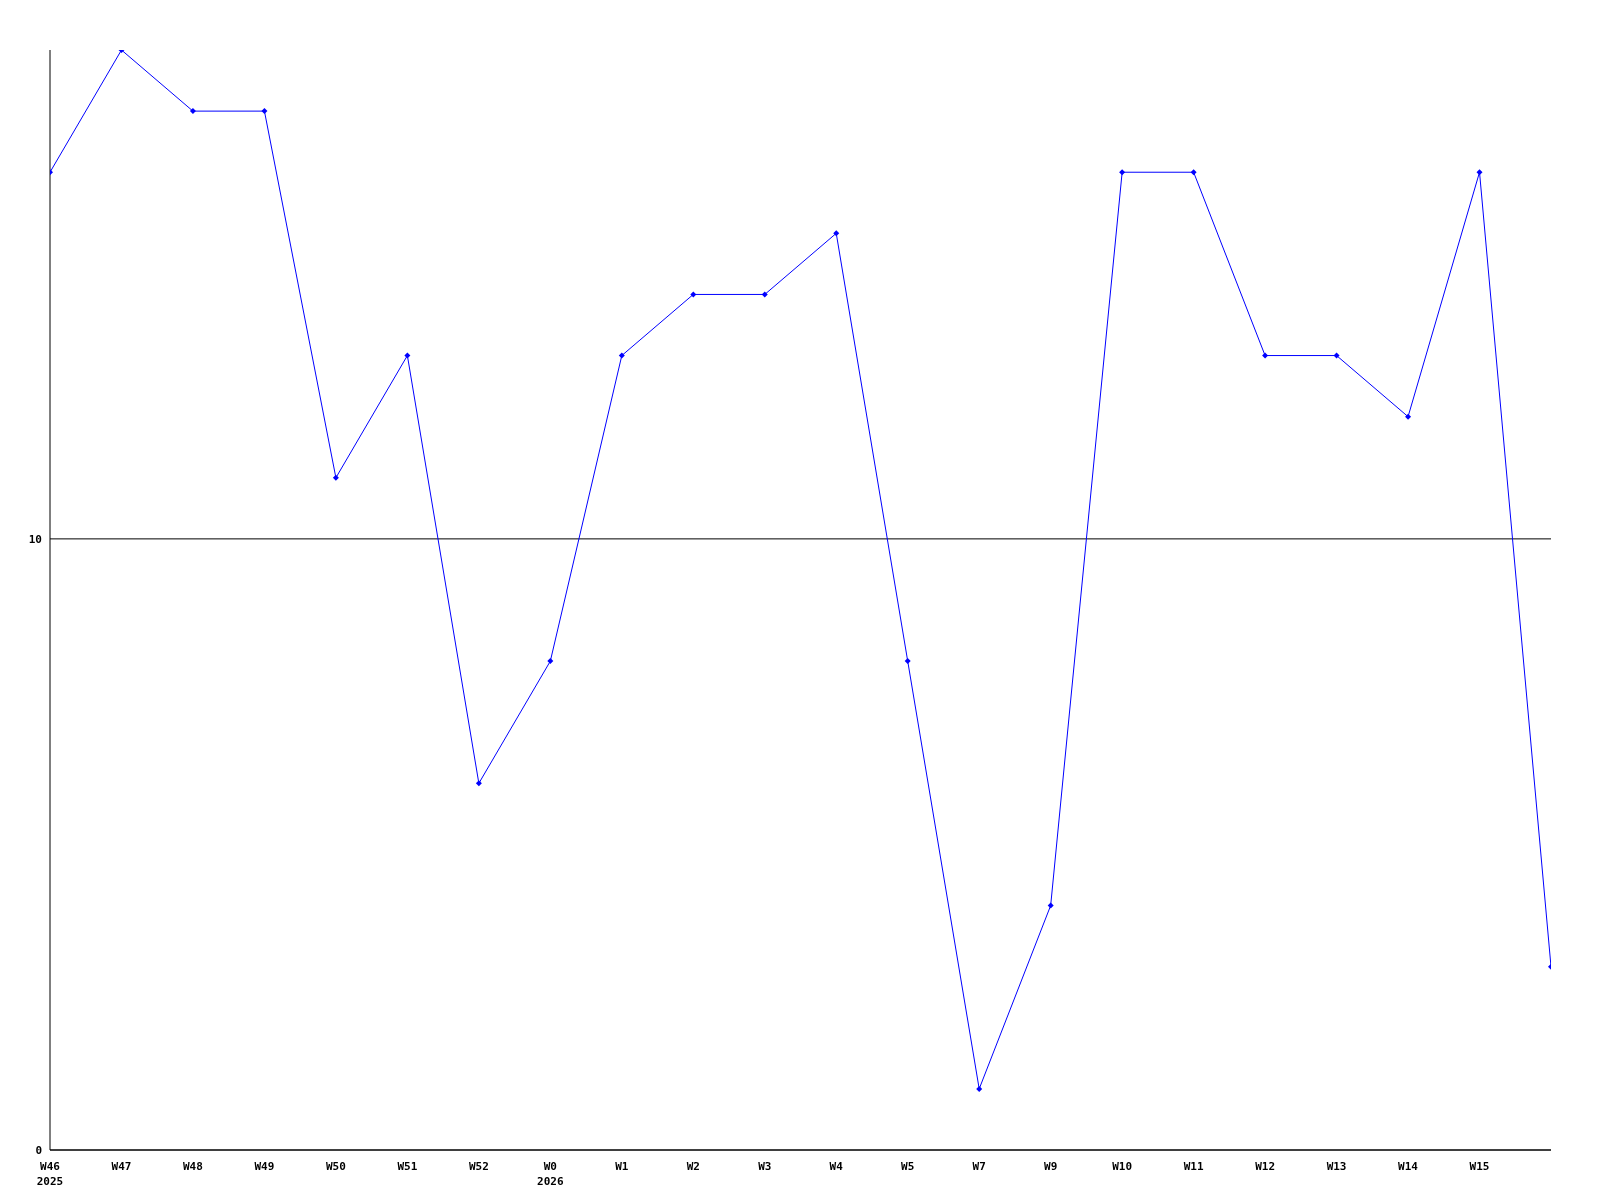 The image size is (1600, 1200). What do you see at coordinates (478, 1166) in the screenshot?
I see `x-tick-label: W52` at bounding box center [478, 1166].